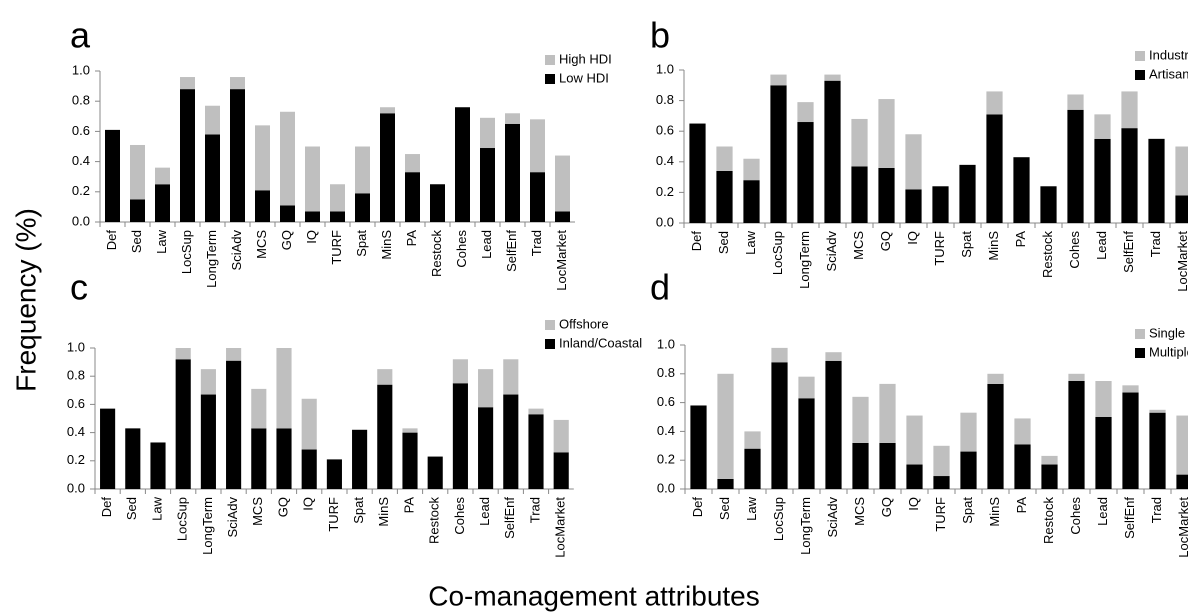 This screenshot has height=614, width=1188. I want to click on x-tick-label: Cohes, so click(459, 516).